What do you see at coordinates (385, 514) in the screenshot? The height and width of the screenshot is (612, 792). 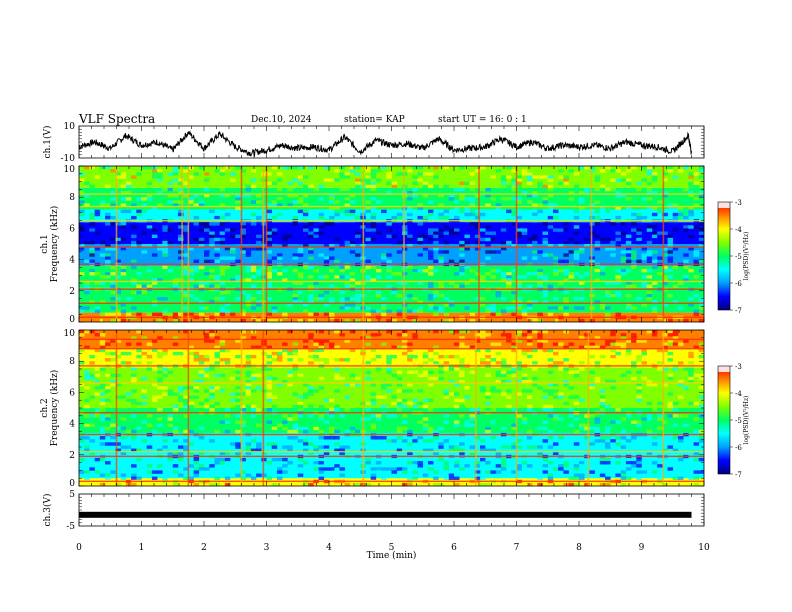 I see `ch3-trace` at bounding box center [385, 514].